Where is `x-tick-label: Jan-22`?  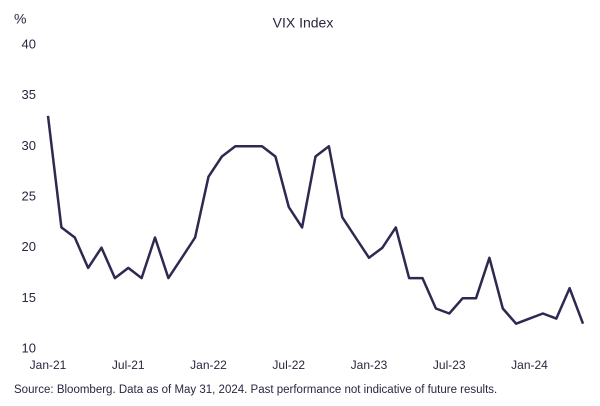 x-tick-label: Jan-22 is located at coordinates (208, 365).